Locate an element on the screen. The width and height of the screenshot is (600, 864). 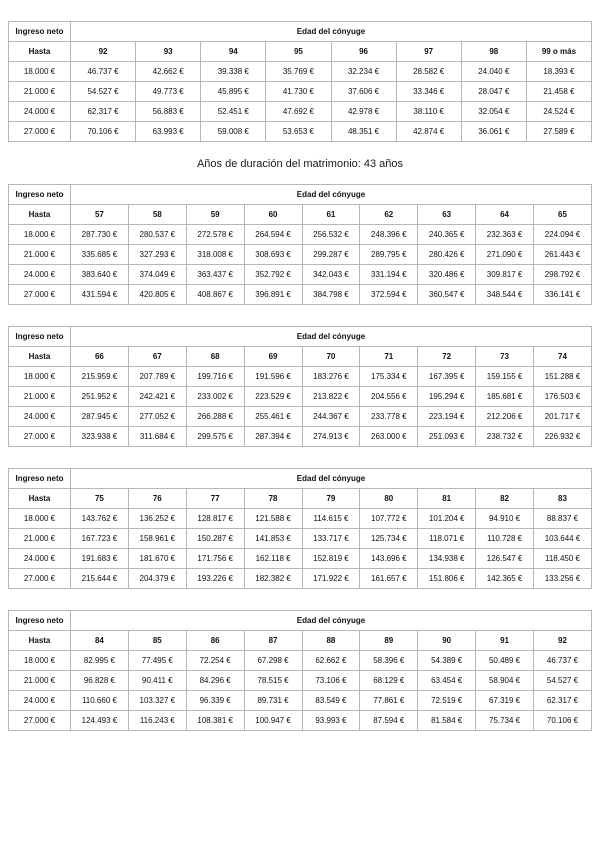
amount-cell: 125.734 € is located at coordinates (389, 538).